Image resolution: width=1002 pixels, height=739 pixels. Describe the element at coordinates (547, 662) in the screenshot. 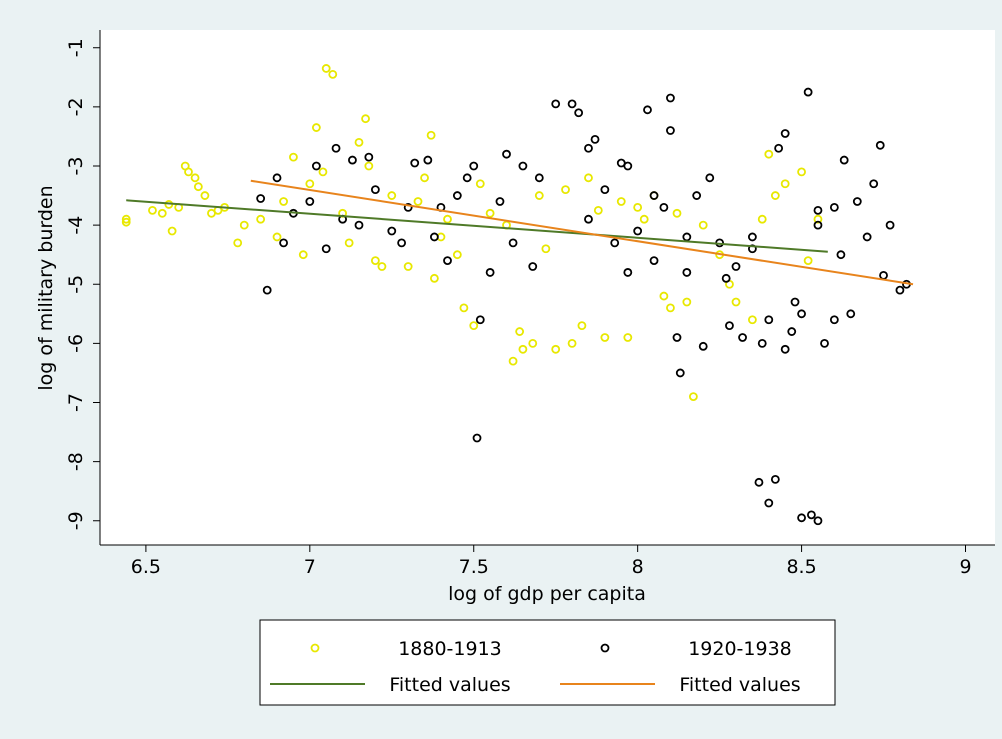

I see `legend` at that location.